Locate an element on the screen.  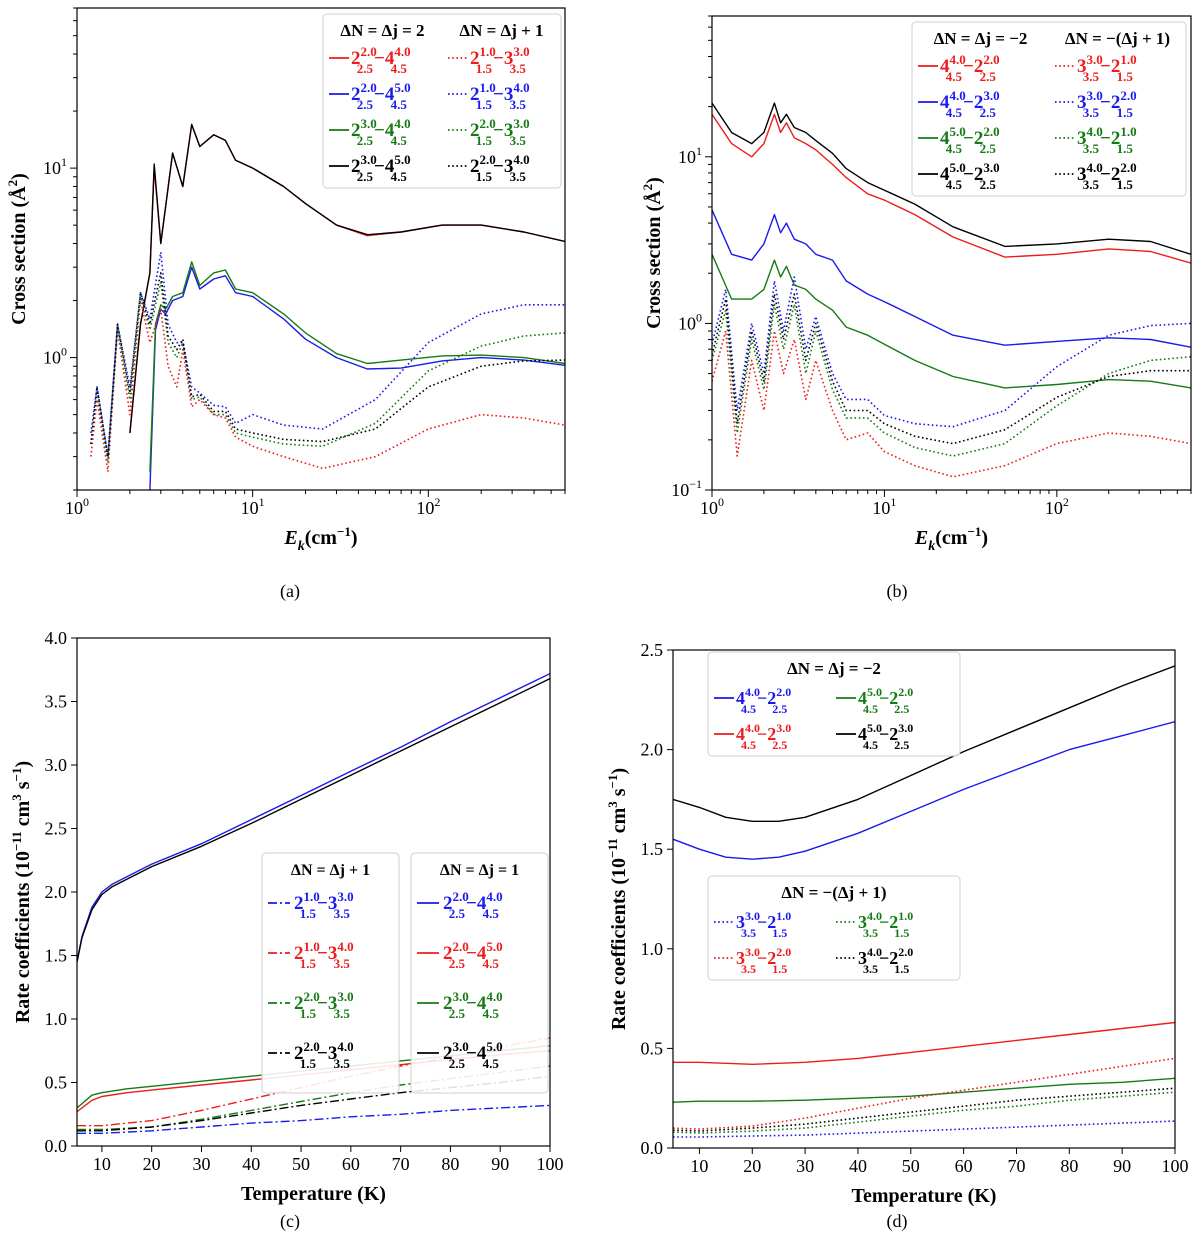
legend-header: ΔN = Δj = −2 is located at coordinates (981, 38).